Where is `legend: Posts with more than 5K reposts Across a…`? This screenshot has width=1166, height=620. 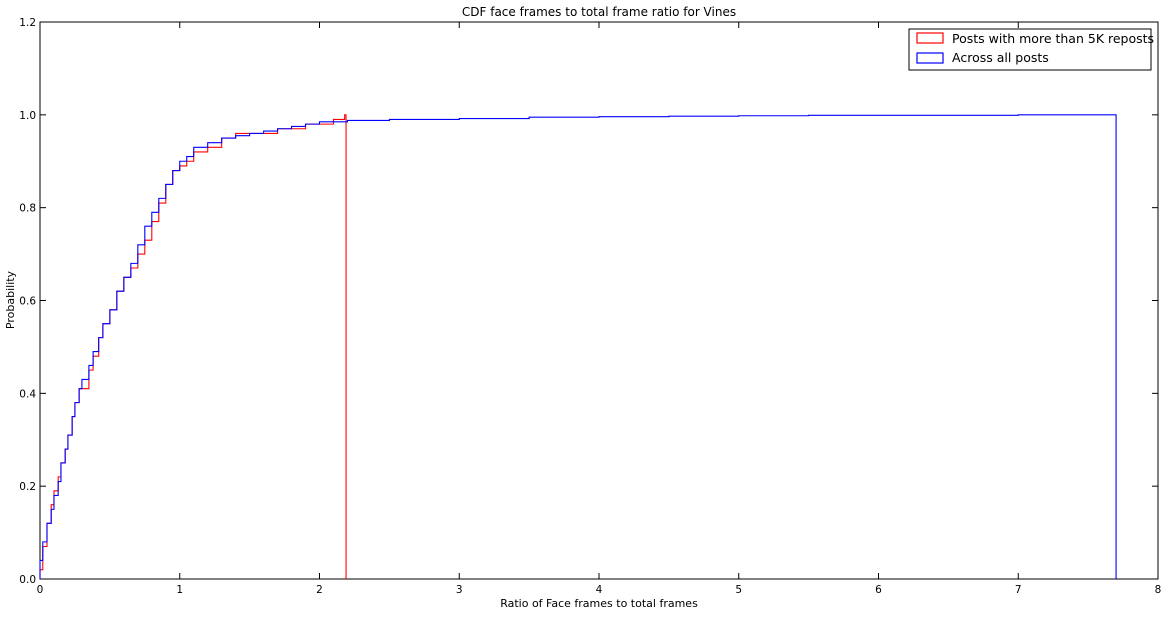
legend: Posts with more than 5K reposts Across a… is located at coordinates (1031, 49).